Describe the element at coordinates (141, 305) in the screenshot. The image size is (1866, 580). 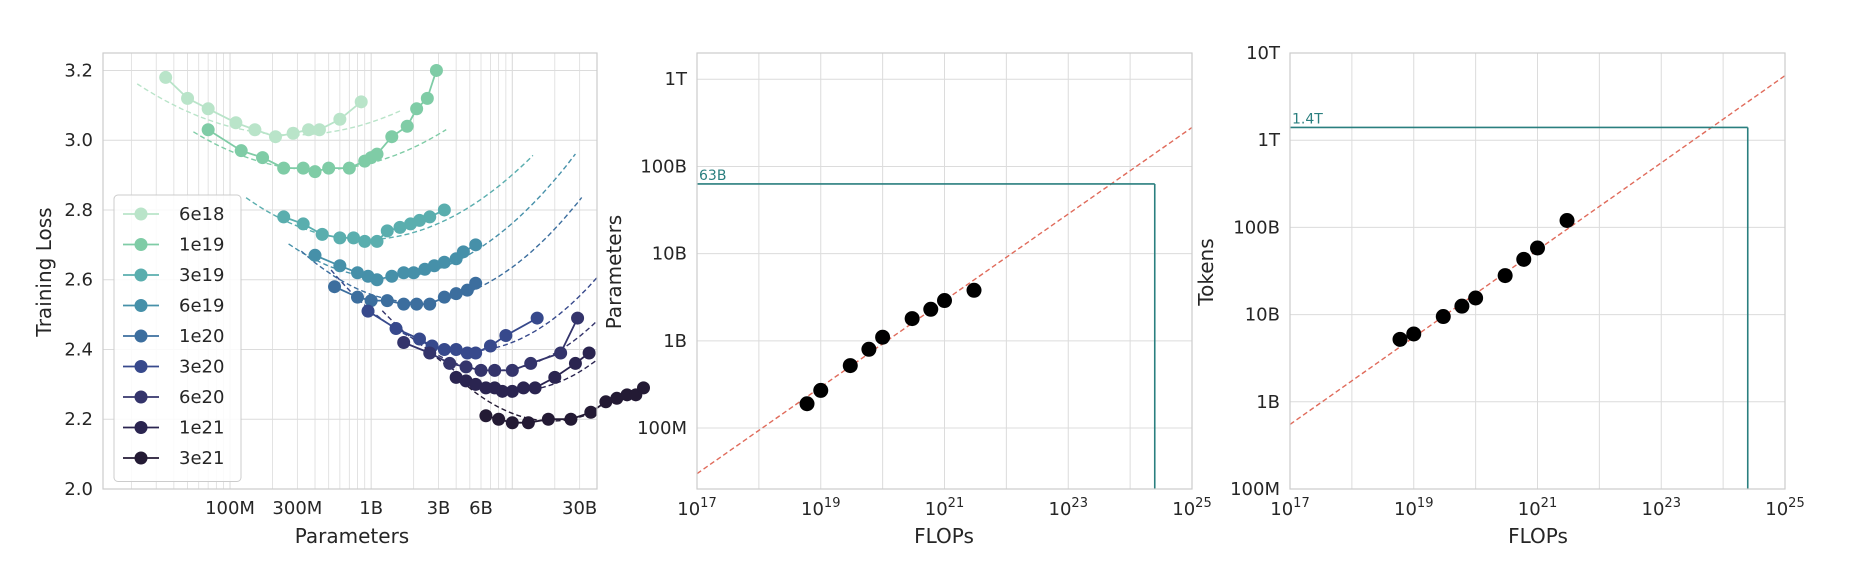
I see `legend-marker-6e19` at that location.